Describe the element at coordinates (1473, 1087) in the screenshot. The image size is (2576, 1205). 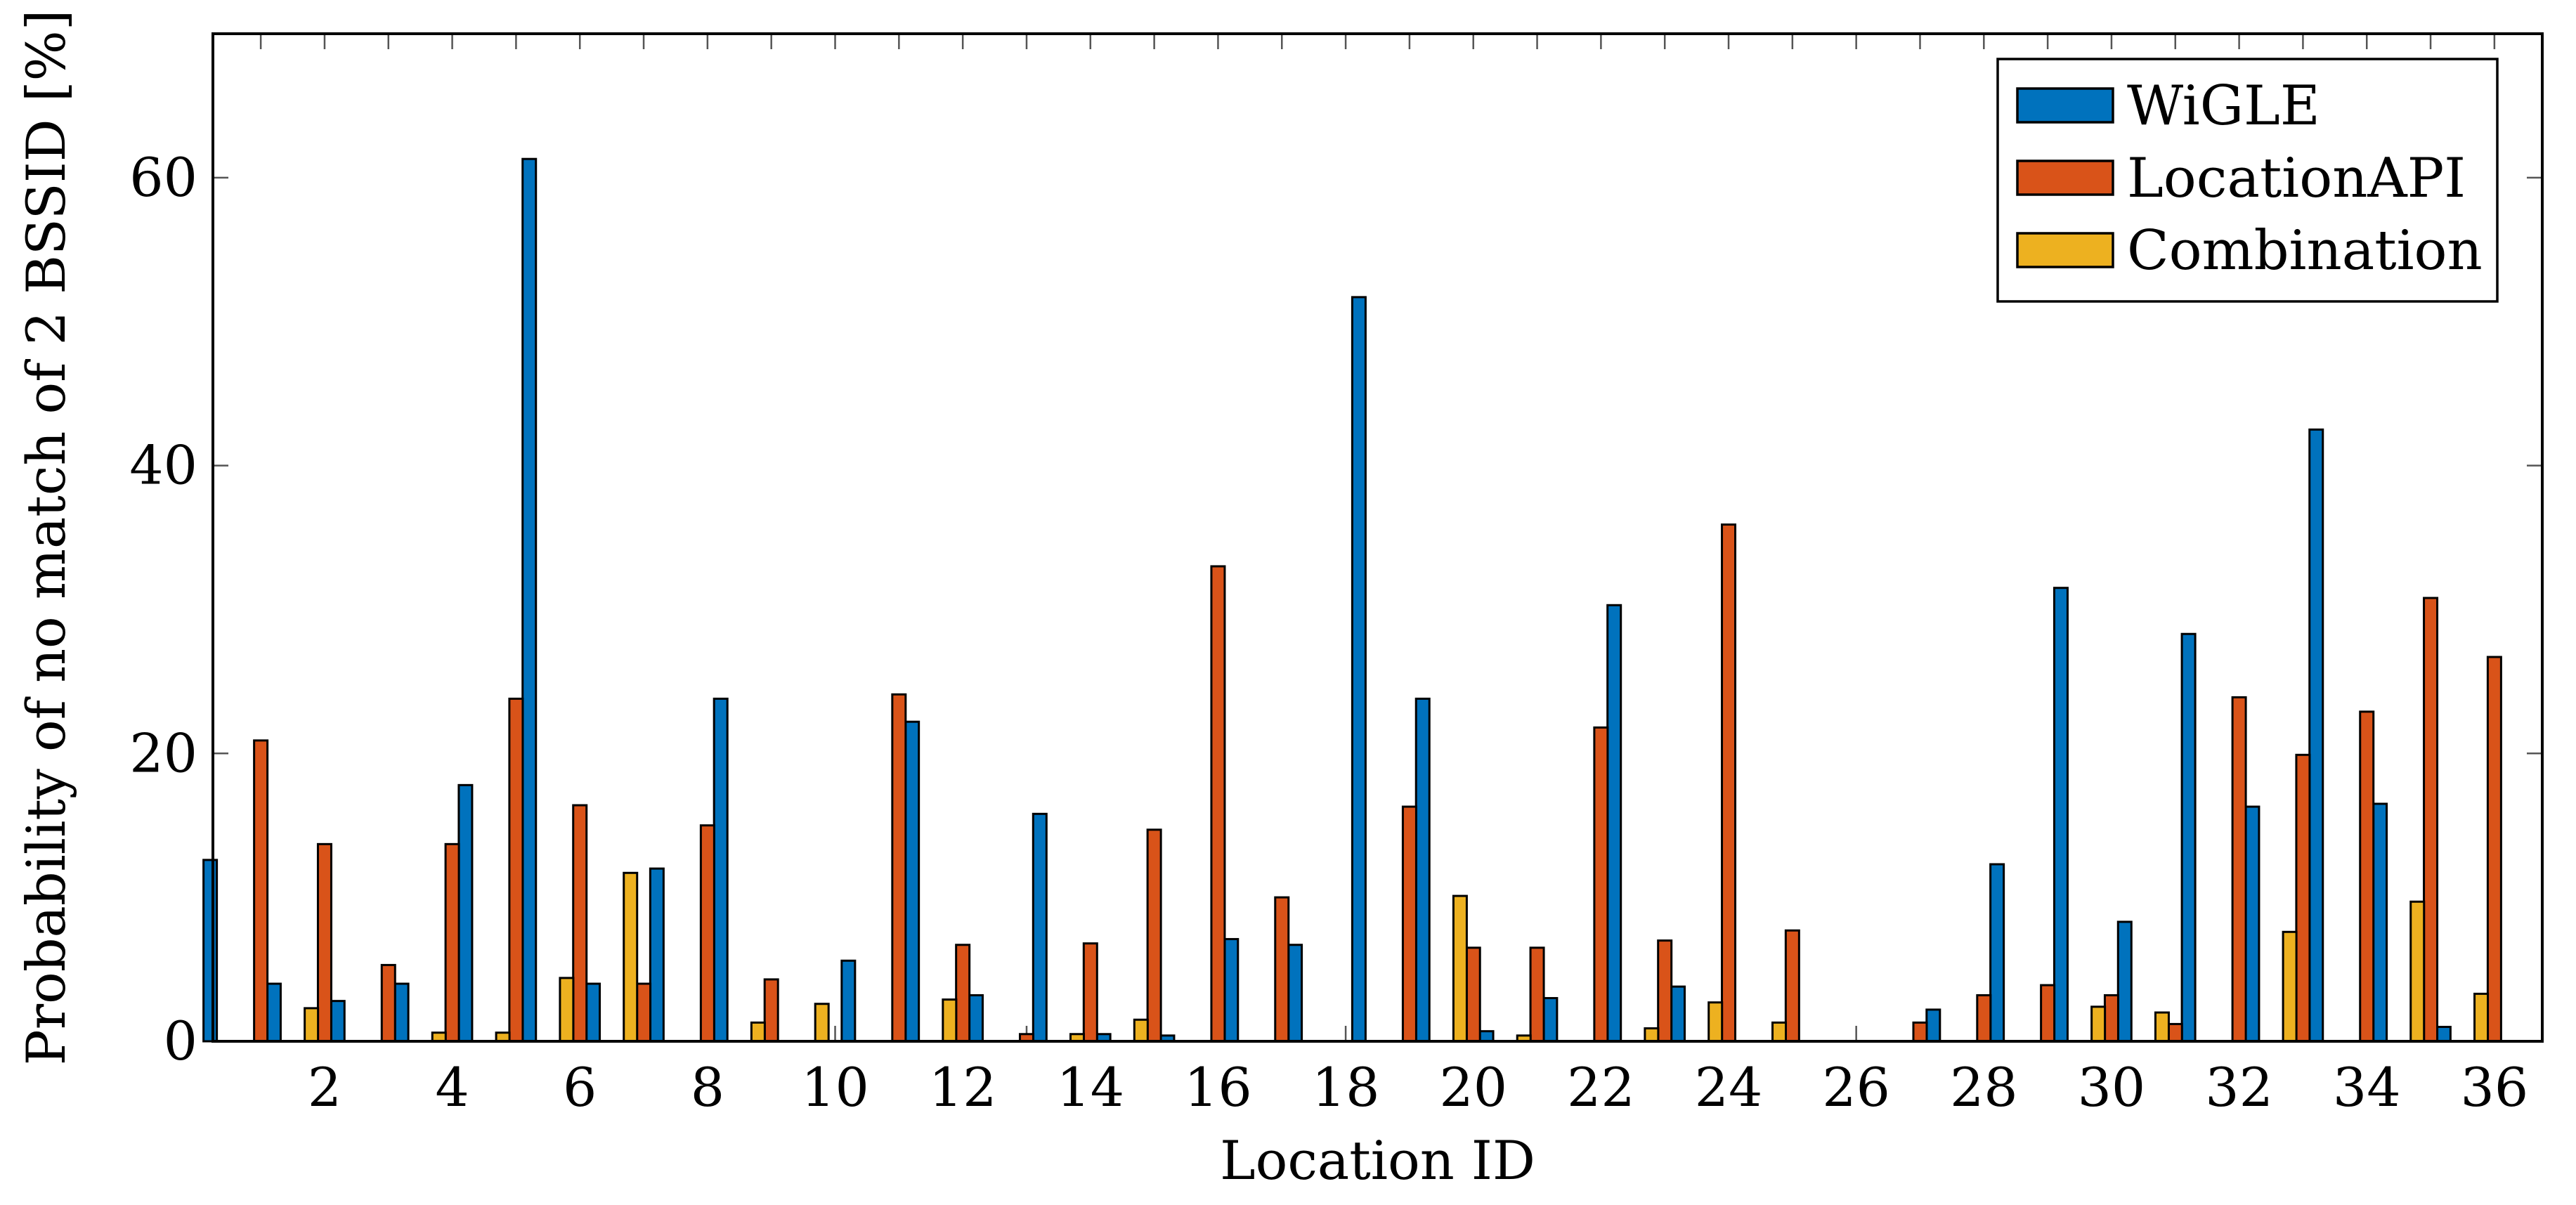
I see `x-tick-label: 20` at that location.